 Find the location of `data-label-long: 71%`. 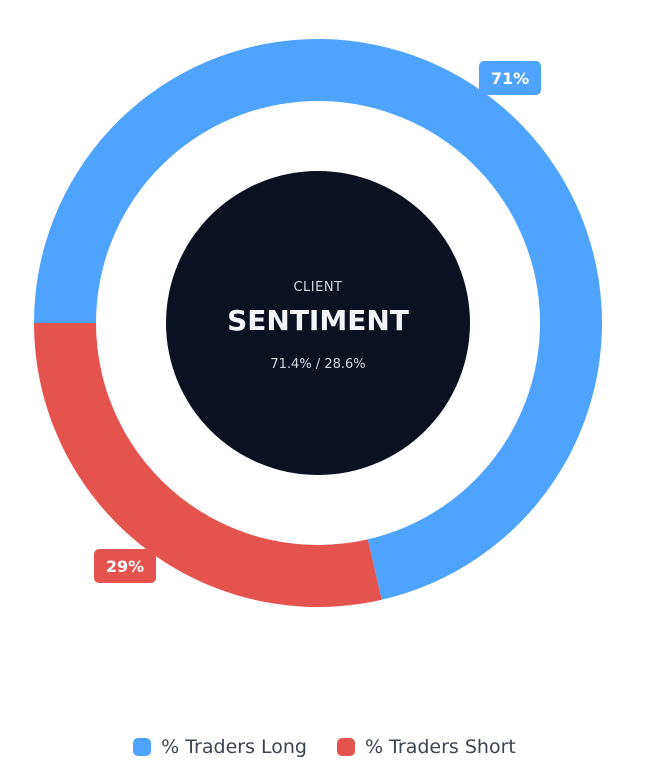

data-label-long: 71% is located at coordinates (510, 78).